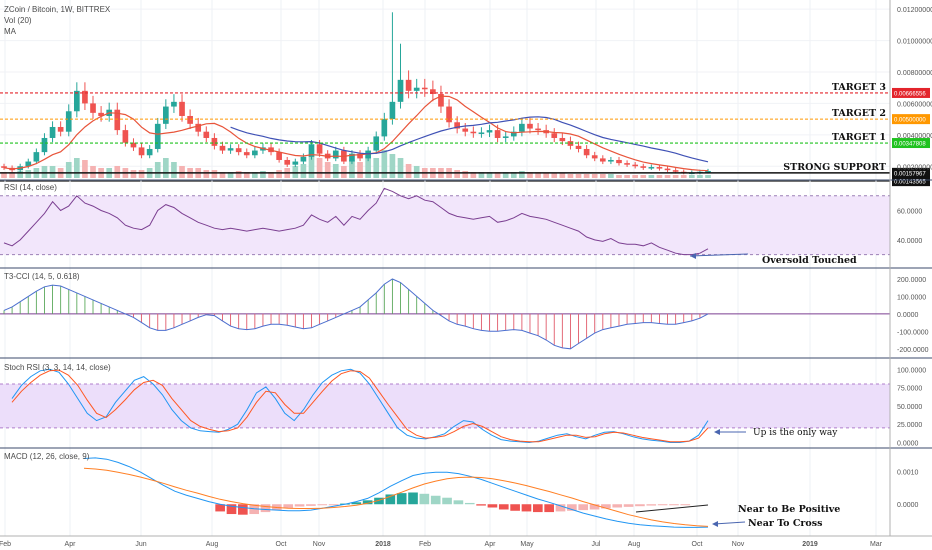 Image resolution: width=932 pixels, height=550 pixels. Describe the element at coordinates (909, 241) in the screenshot. I see `rsi-axis-label: 40.0000` at that location.